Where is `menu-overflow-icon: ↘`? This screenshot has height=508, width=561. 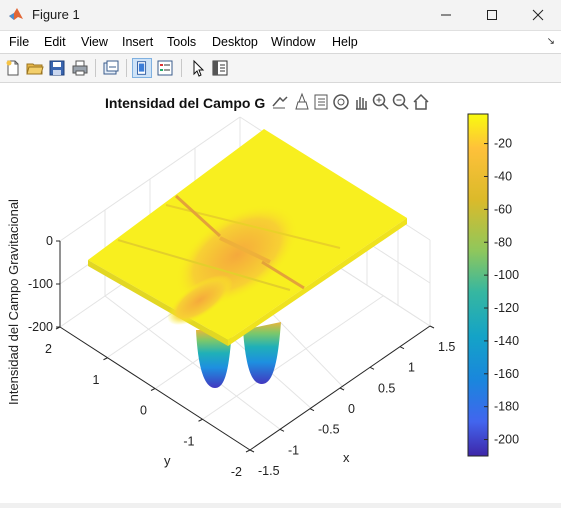
menu-overflow-icon: ↘ is located at coordinates (550, 41).